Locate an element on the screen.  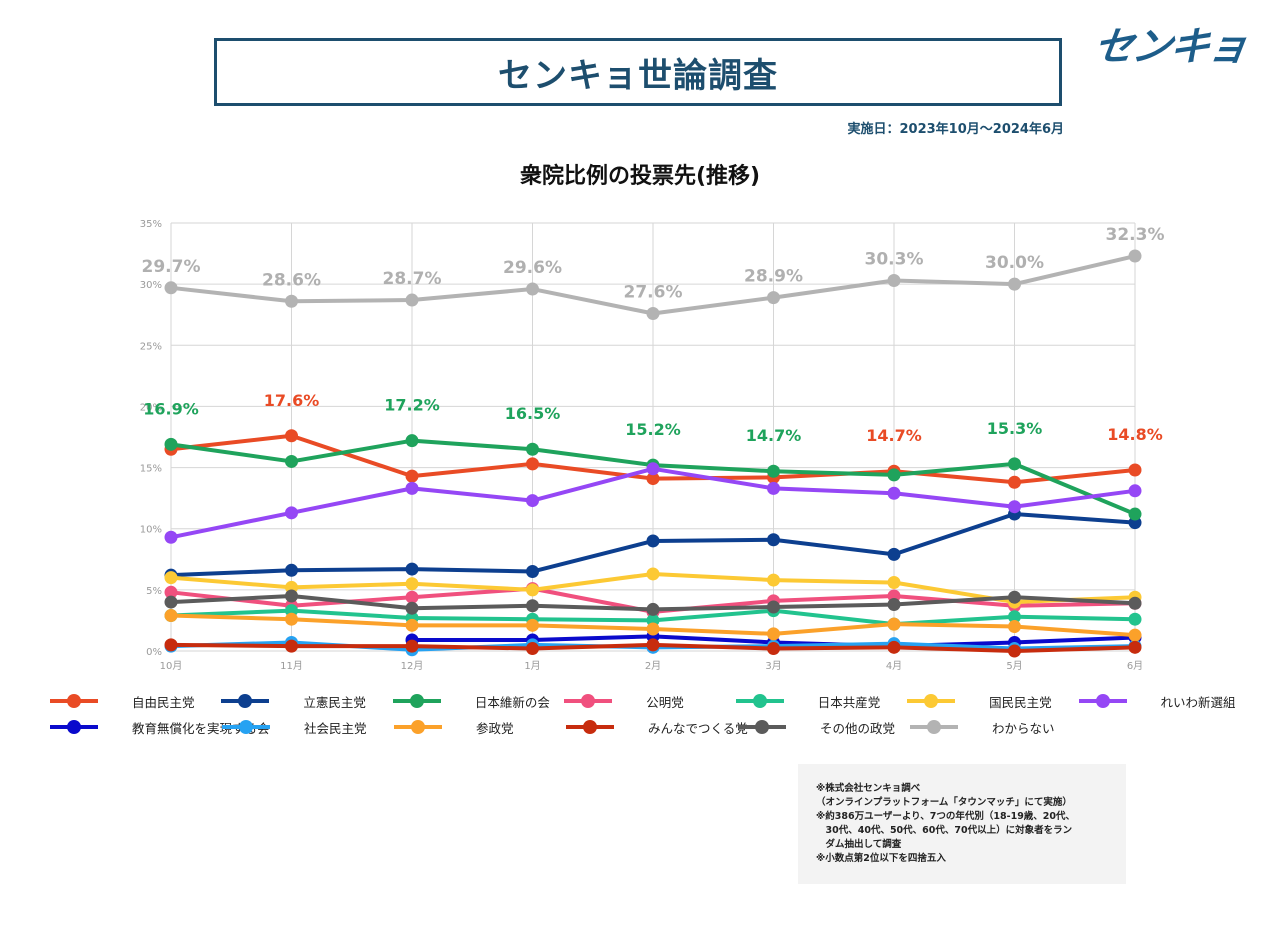
legend-label: 立憲民主党 is located at coordinates (334, 702).